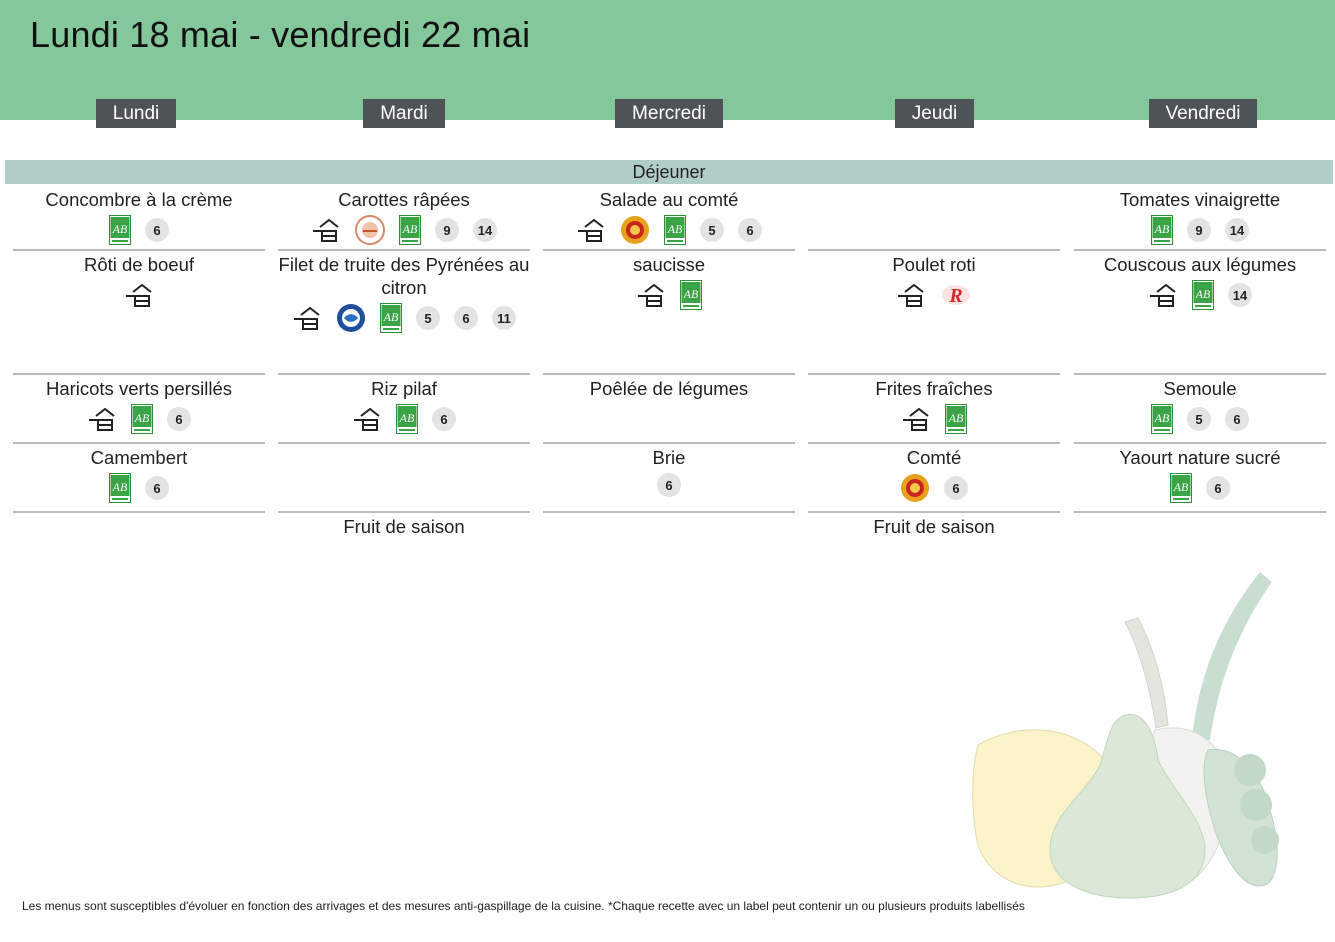  I want to click on menu-cell: Concombre à la crème AB 6, so click(139, 218).